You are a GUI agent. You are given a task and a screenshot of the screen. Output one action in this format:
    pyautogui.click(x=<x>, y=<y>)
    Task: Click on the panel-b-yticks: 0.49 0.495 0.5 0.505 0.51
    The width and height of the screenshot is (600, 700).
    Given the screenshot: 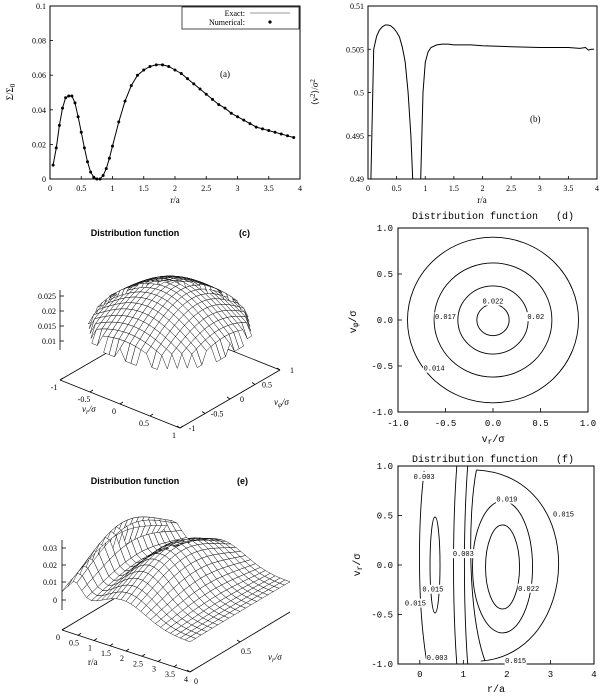 What is the action you would take?
    pyautogui.click(x=358, y=93)
    